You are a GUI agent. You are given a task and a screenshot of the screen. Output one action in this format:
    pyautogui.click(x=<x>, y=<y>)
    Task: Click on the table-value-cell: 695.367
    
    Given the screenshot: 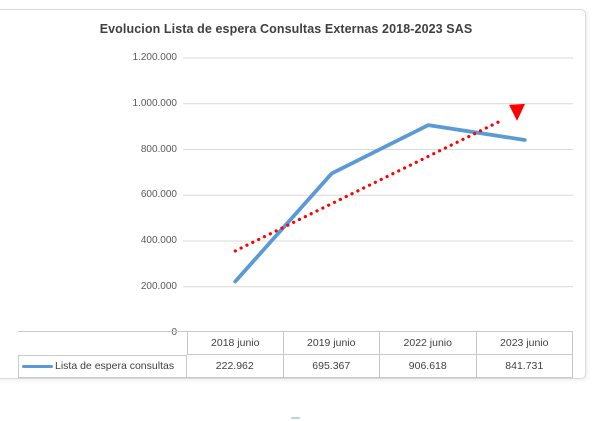 What is the action you would take?
    pyautogui.click(x=331, y=366)
    